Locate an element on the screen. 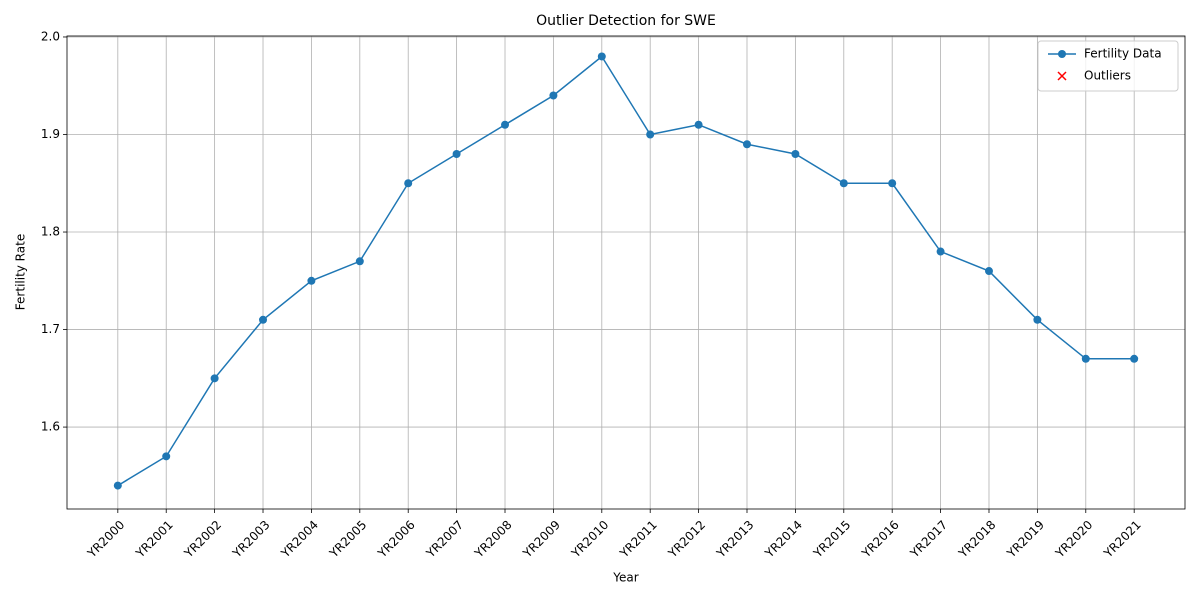 The image size is (1200, 600). x-marker is located at coordinates (1062, 76).